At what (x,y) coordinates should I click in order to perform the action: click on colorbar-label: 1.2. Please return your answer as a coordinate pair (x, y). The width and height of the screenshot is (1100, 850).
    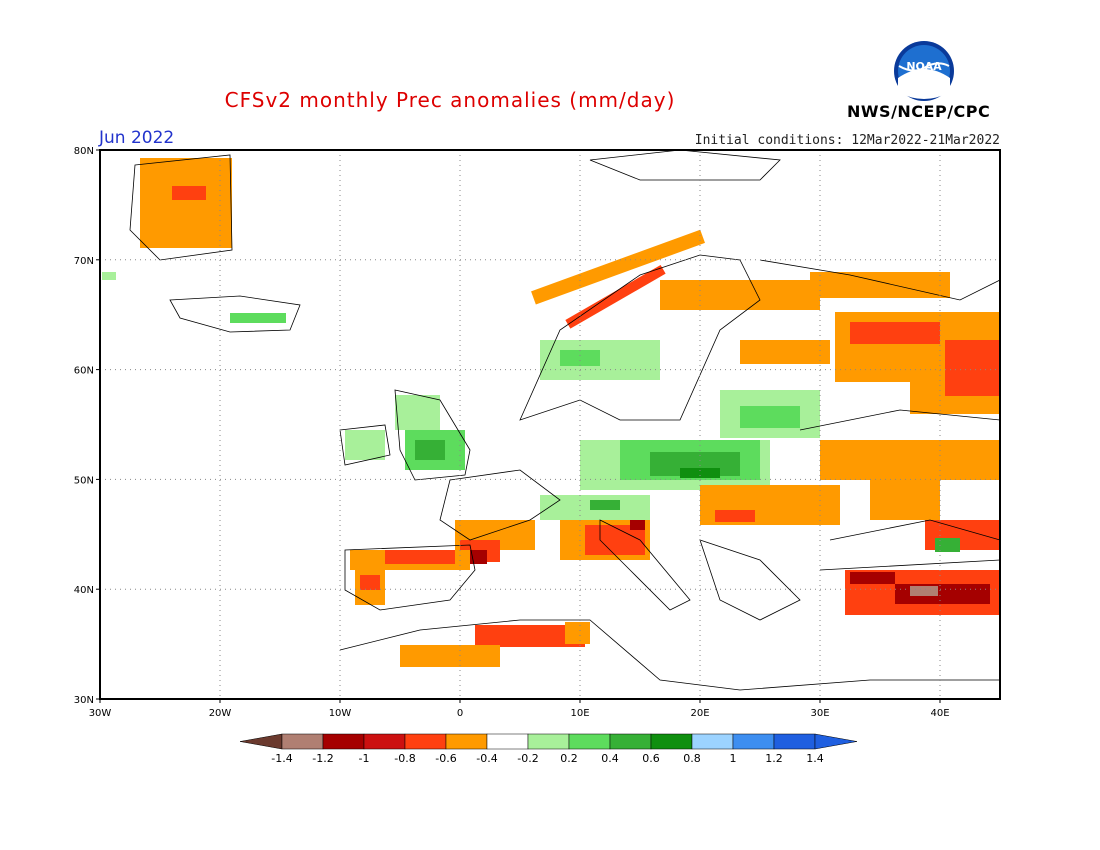
    Looking at the image, I should click on (774, 758).